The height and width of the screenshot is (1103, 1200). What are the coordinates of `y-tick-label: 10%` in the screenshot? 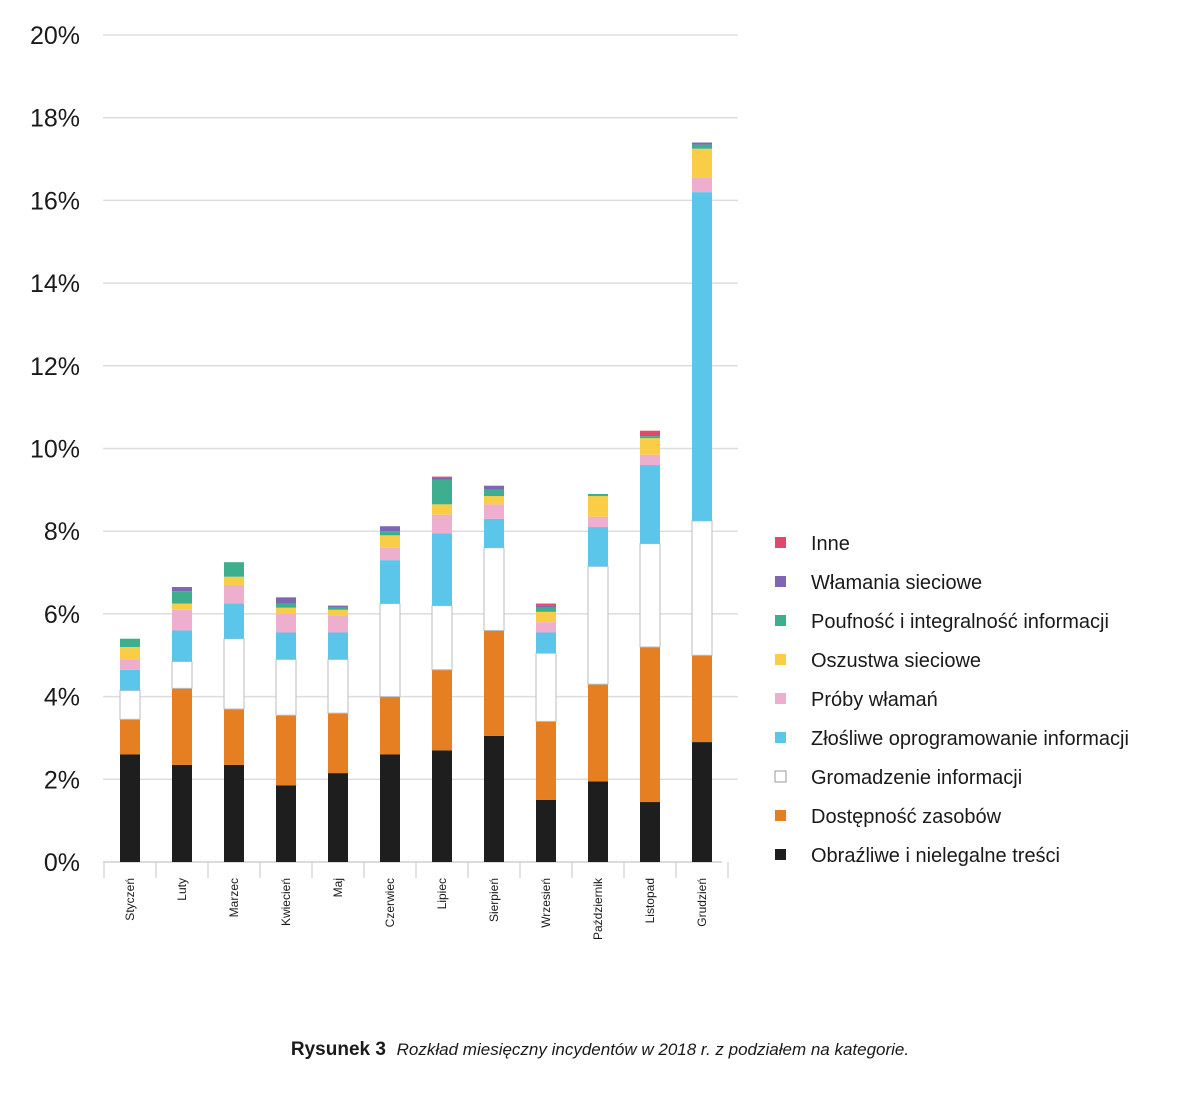 It's located at (55, 450).